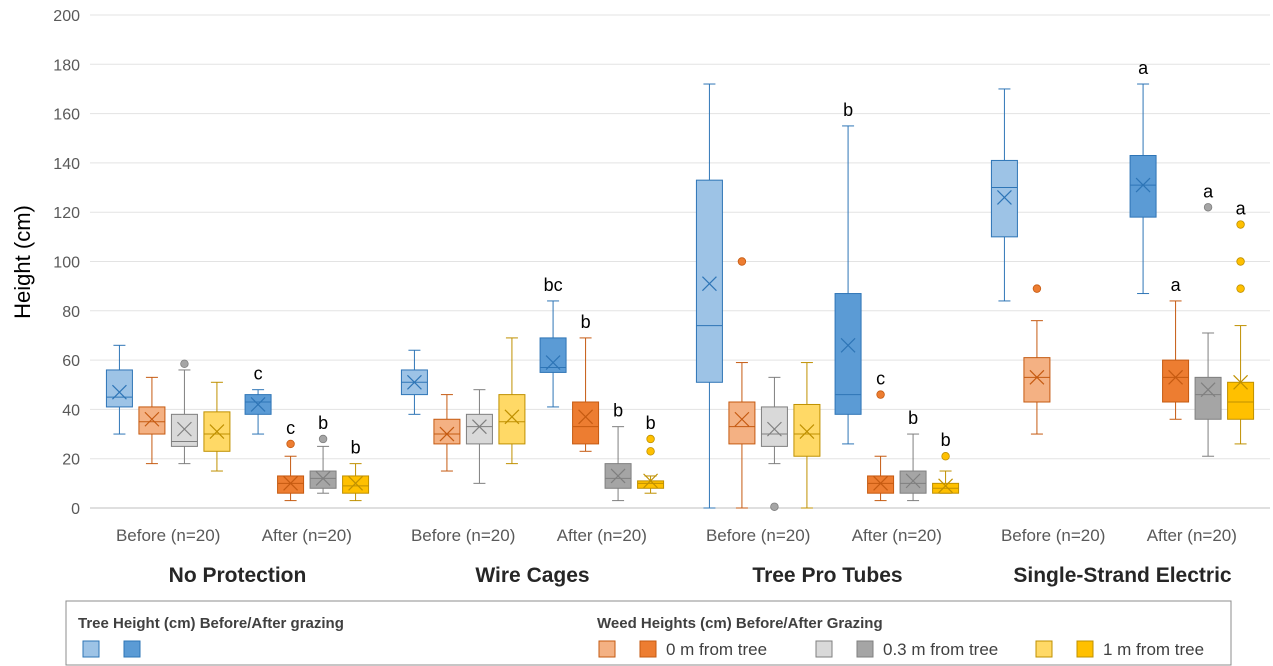 The image size is (1273, 666). I want to click on legend-swatch-tree-after, so click(132, 649).